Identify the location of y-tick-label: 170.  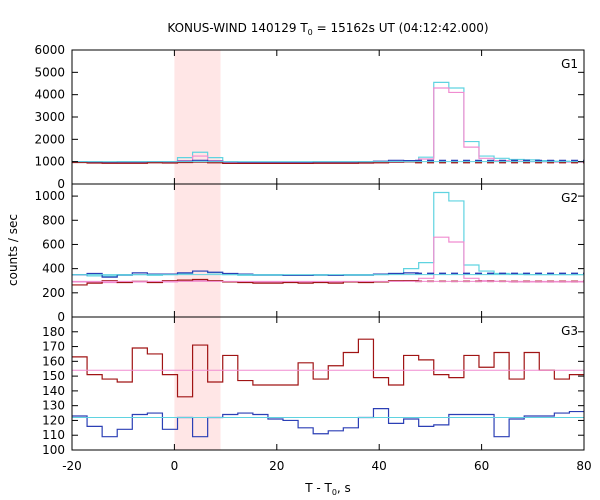
(53, 347).